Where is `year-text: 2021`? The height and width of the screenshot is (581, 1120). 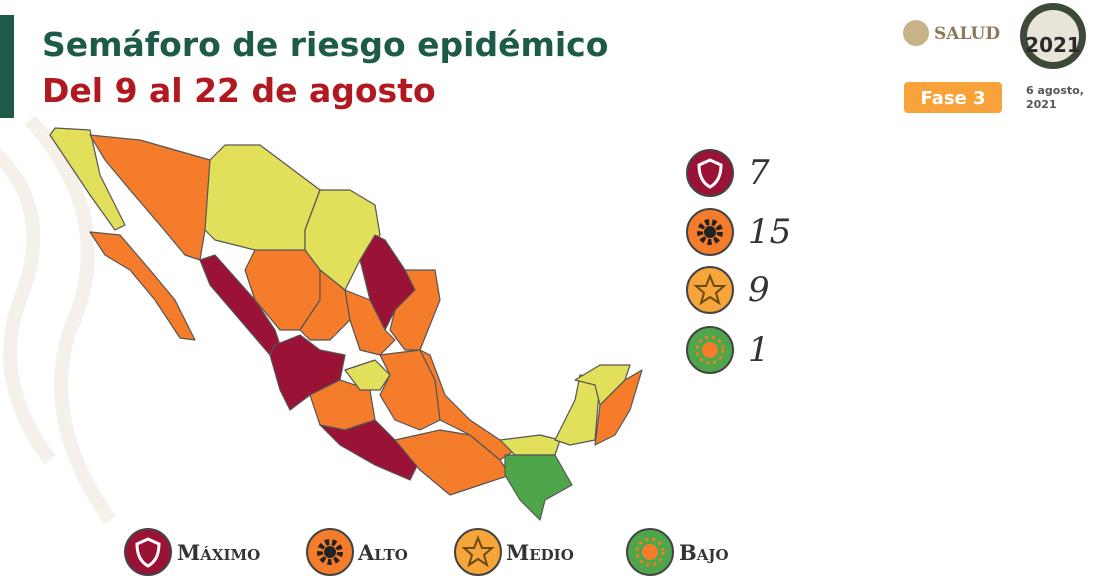 year-text: 2021 is located at coordinates (1053, 45).